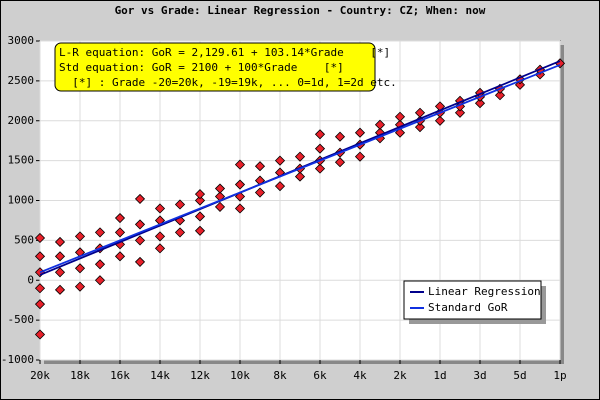 The image size is (600, 400). I want to click on x-tick-label: 18k, so click(80, 375).